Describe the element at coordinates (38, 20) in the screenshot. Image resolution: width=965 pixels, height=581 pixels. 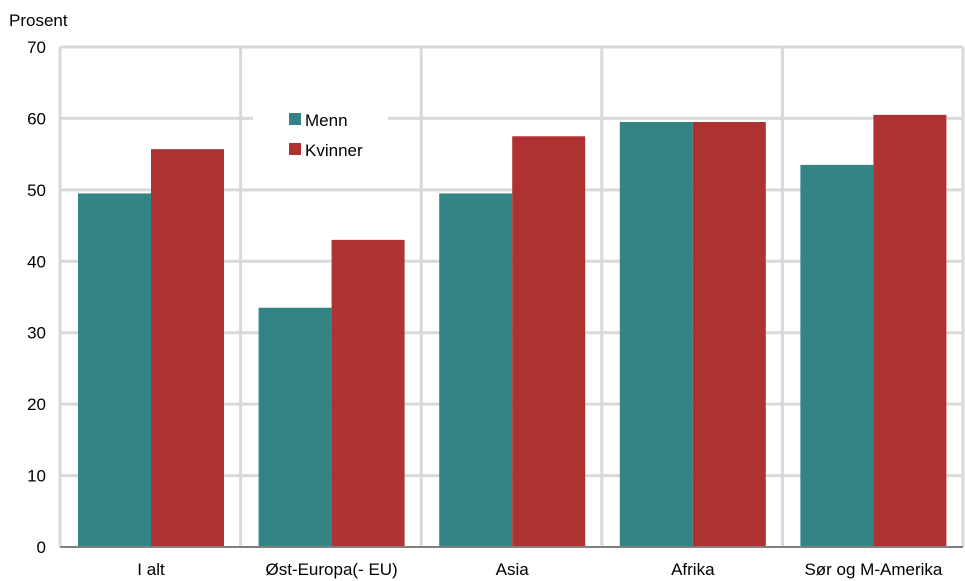
I see `y-axis-title: Prosent` at that location.